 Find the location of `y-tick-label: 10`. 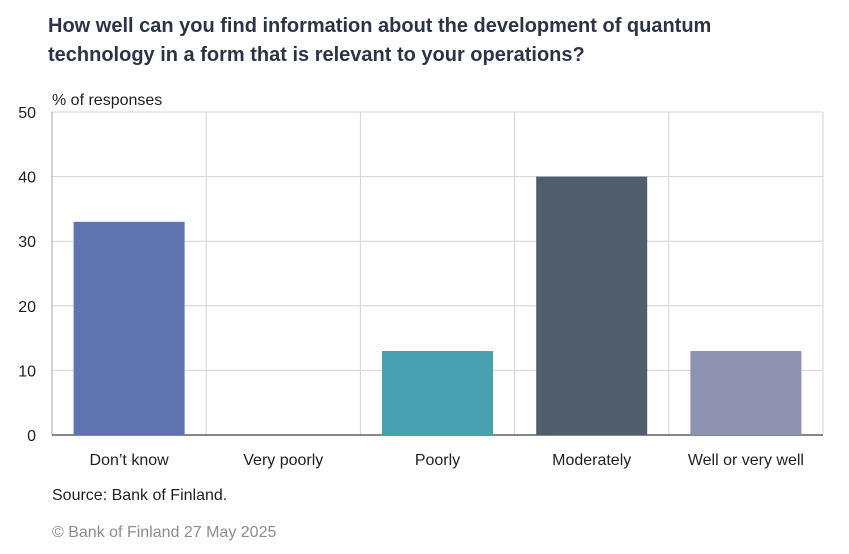

y-tick-label: 10 is located at coordinates (27, 371).